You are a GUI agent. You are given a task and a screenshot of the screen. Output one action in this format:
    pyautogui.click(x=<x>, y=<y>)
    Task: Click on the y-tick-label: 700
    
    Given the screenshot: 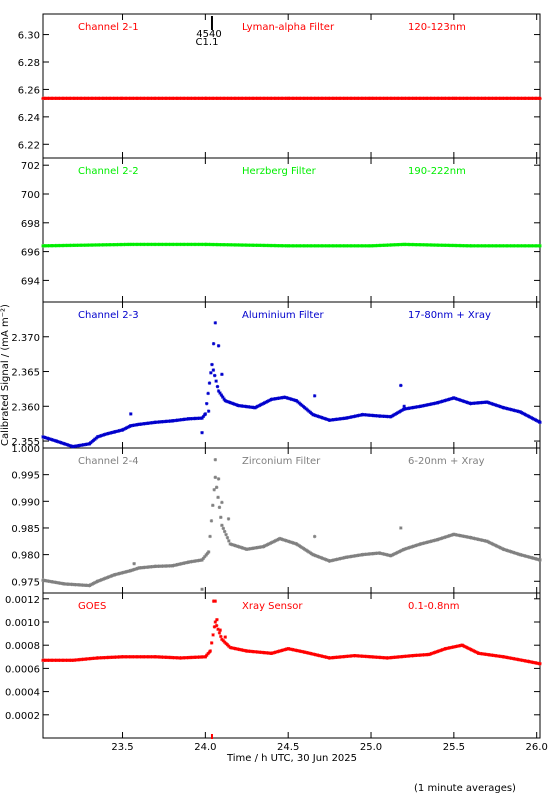 What is the action you would take?
    pyautogui.click(x=30, y=195)
    